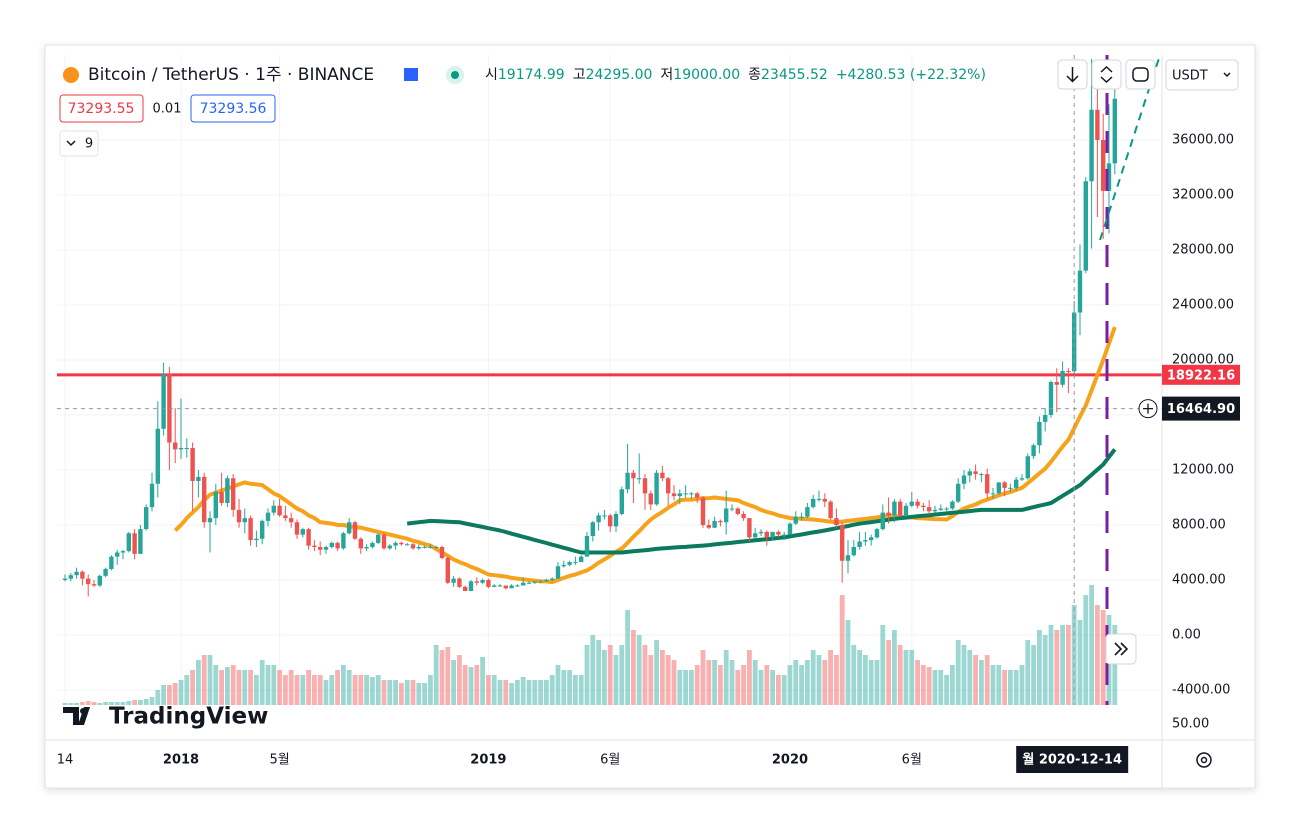 The image size is (1300, 834). What do you see at coordinates (101, 108) in the screenshot?
I see `sell-box` at bounding box center [101, 108].